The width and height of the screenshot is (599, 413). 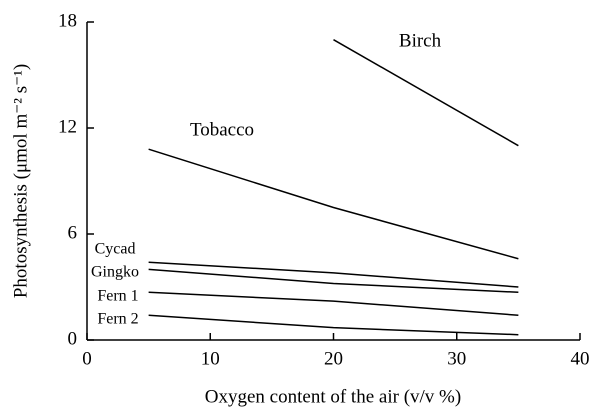 What do you see at coordinates (67, 20) in the screenshot?
I see `y-tick-label: 18` at bounding box center [67, 20].